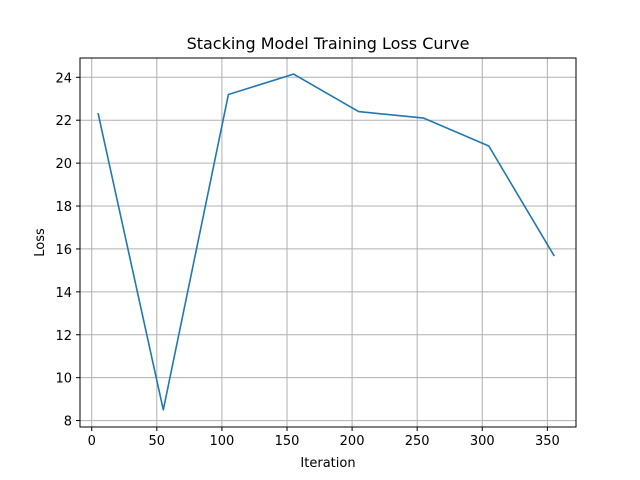  Describe the element at coordinates (63, 78) in the screenshot. I see `y-tick-label: 24` at that location.